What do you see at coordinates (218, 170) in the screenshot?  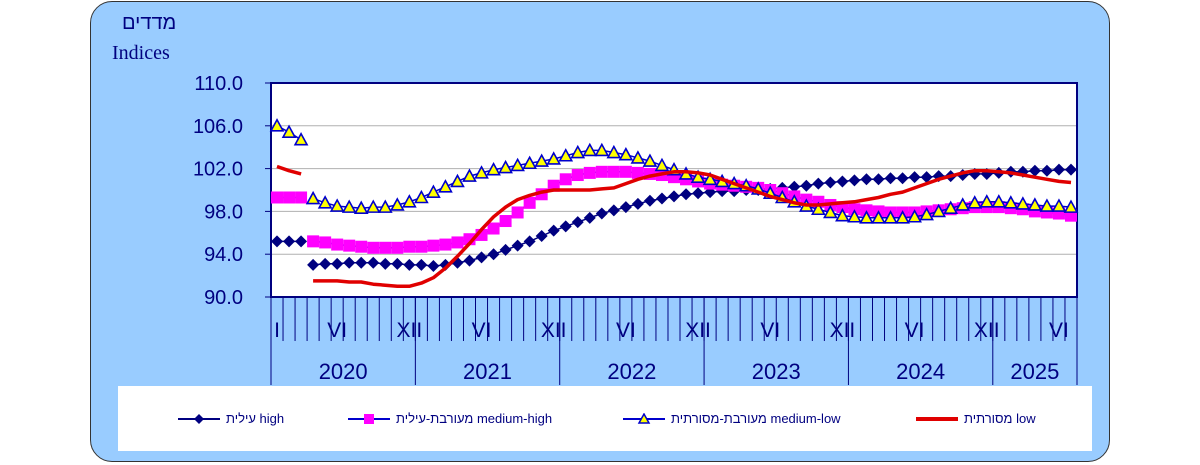 I see `y-tick-label: 102.0` at bounding box center [218, 170].